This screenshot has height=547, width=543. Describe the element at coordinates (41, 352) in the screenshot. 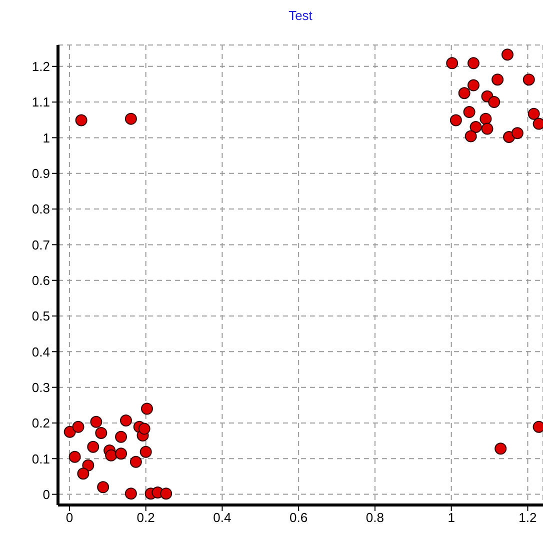

I see `y-tick-label: 0.4` at that location.